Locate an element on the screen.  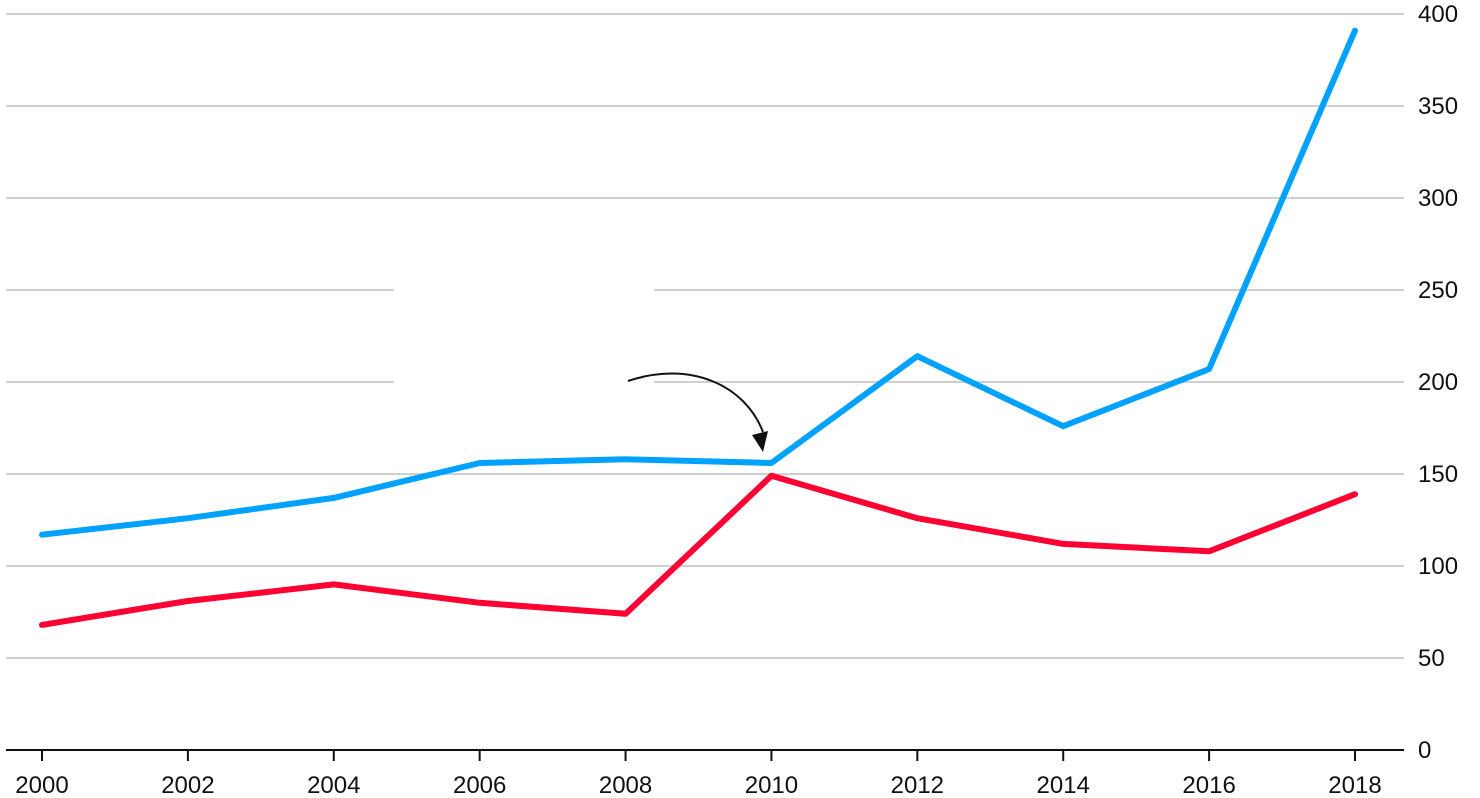
x-axis-tick-labels: 2000 2002 2004 2006 2008 2010 2012 2014 2016 2018 is located at coordinates (698, 785).